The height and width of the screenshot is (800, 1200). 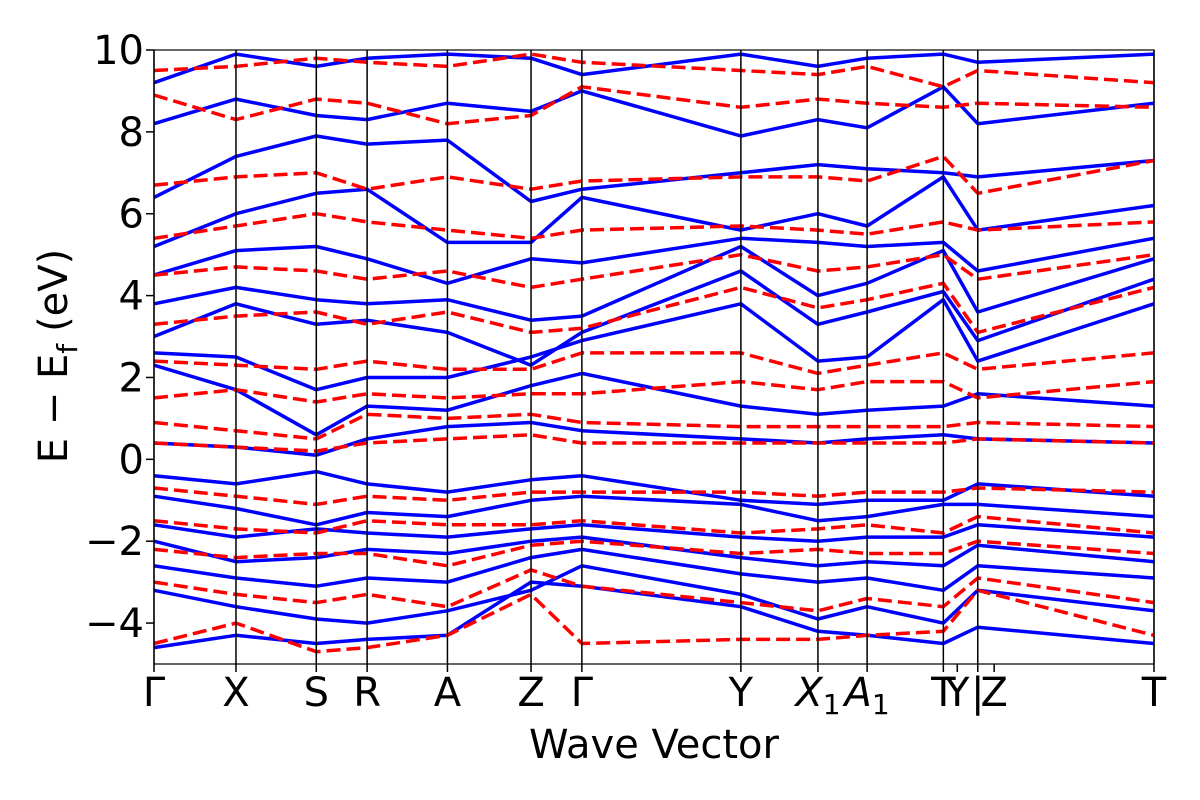 I want to click on y-tick-label: −4, so click(x=114, y=624).